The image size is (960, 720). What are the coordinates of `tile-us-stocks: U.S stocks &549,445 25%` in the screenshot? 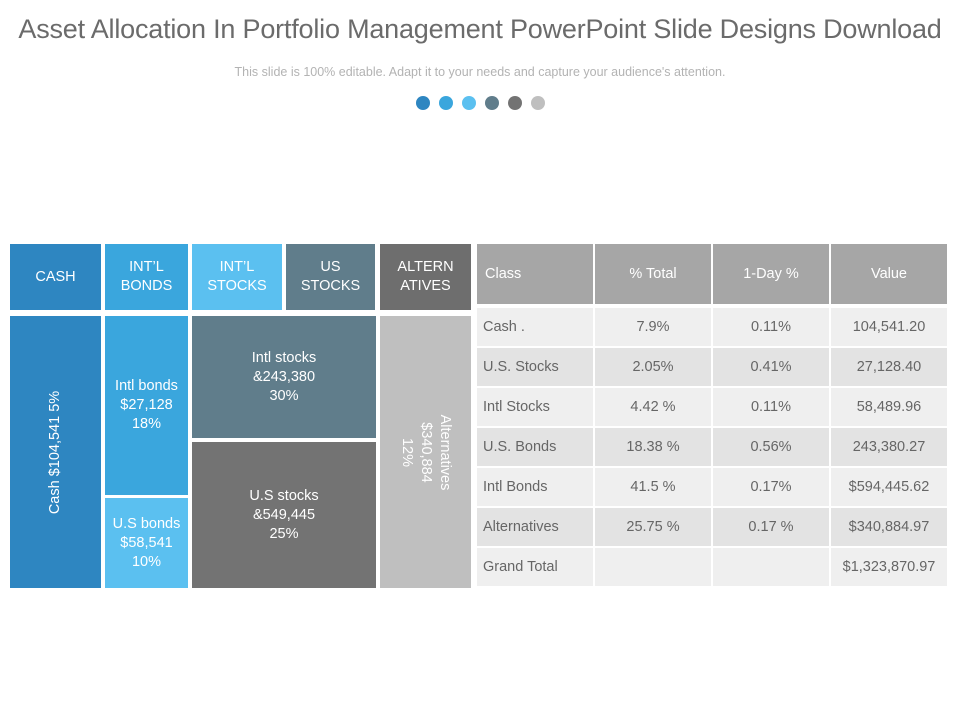 It's located at (284, 515).